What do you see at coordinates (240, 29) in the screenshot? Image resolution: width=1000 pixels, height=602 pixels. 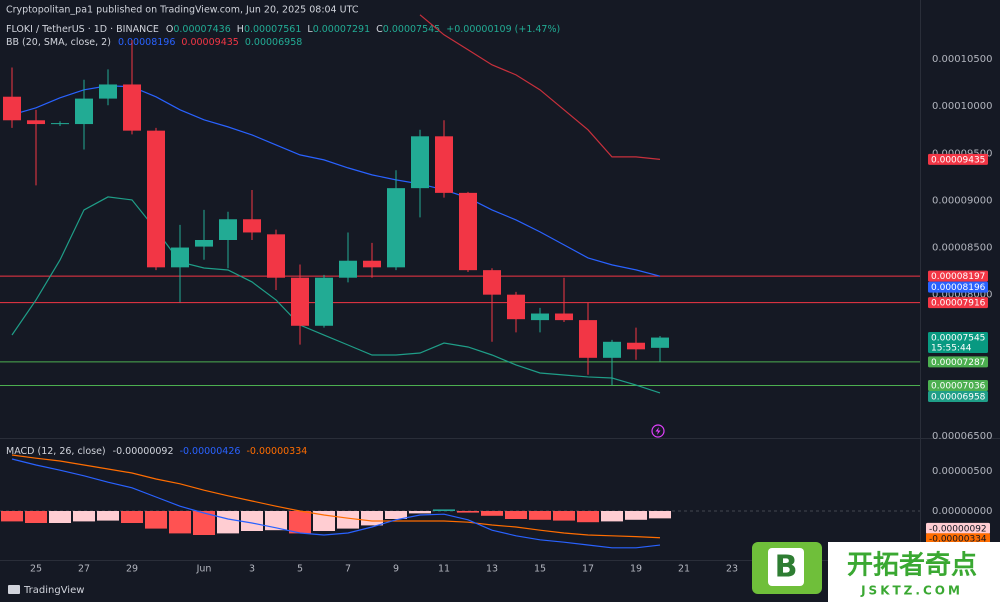 I see `key: H` at bounding box center [240, 29].